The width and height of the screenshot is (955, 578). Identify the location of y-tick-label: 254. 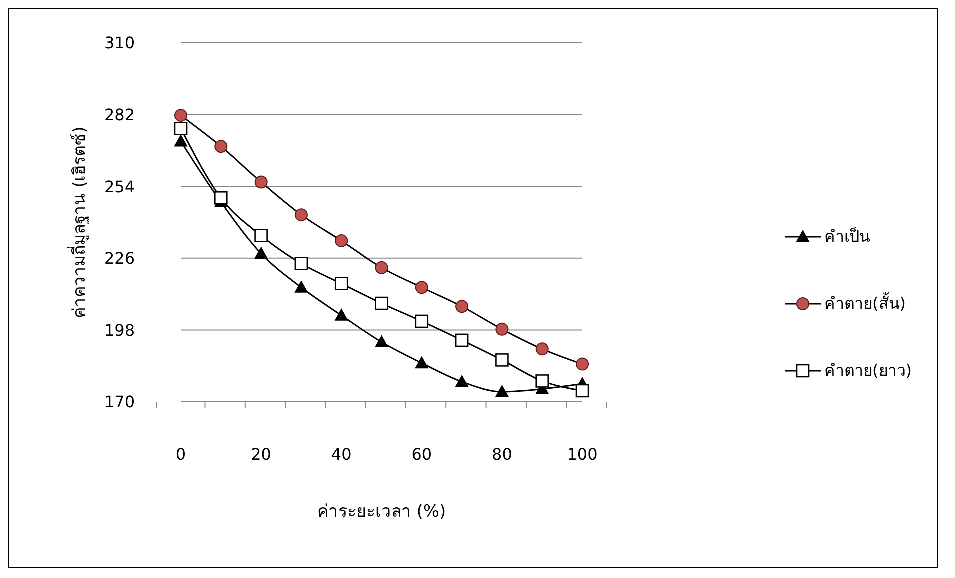
(119, 186).